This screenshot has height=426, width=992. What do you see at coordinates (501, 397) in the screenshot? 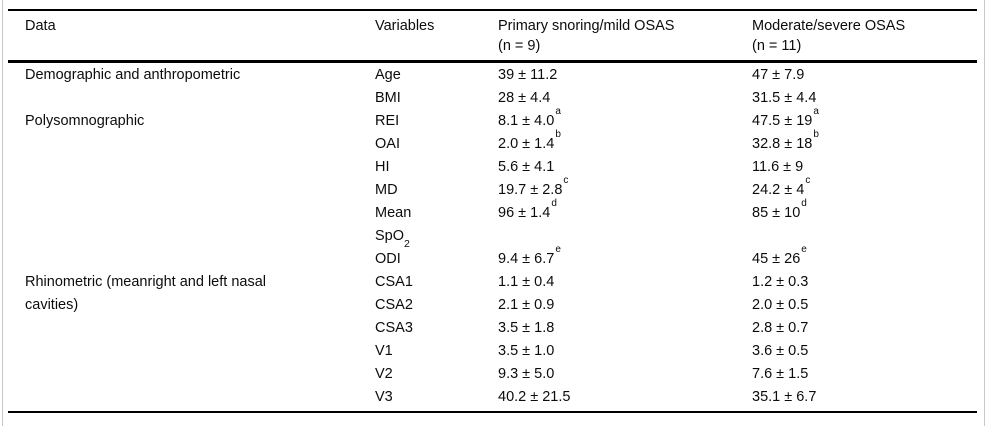
I see `table-row-v3: V3 40.2 ± 21.5 35.1 ± 6.7` at bounding box center [501, 397].